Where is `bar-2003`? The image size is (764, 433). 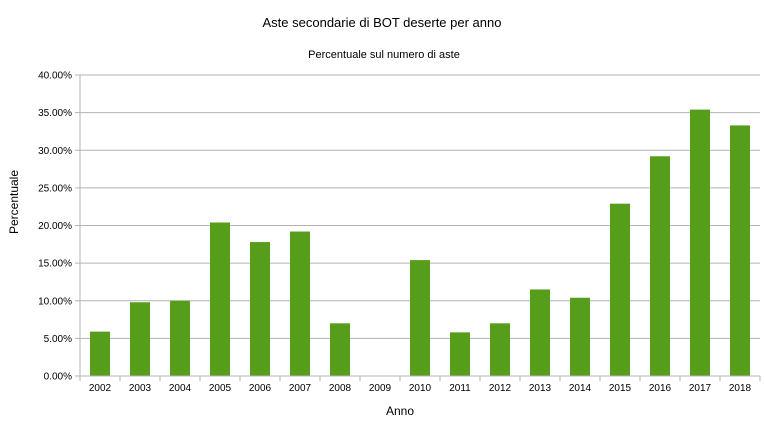
bar-2003 is located at coordinates (140, 339).